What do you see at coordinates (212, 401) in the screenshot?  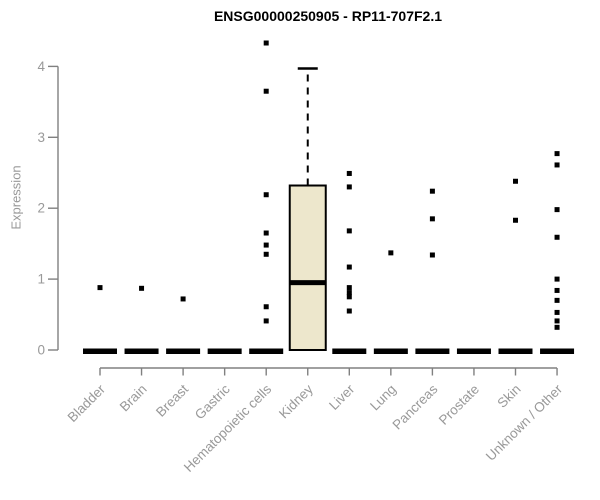 I see `x-tick-label-gastric: Gastric` at bounding box center [212, 401].